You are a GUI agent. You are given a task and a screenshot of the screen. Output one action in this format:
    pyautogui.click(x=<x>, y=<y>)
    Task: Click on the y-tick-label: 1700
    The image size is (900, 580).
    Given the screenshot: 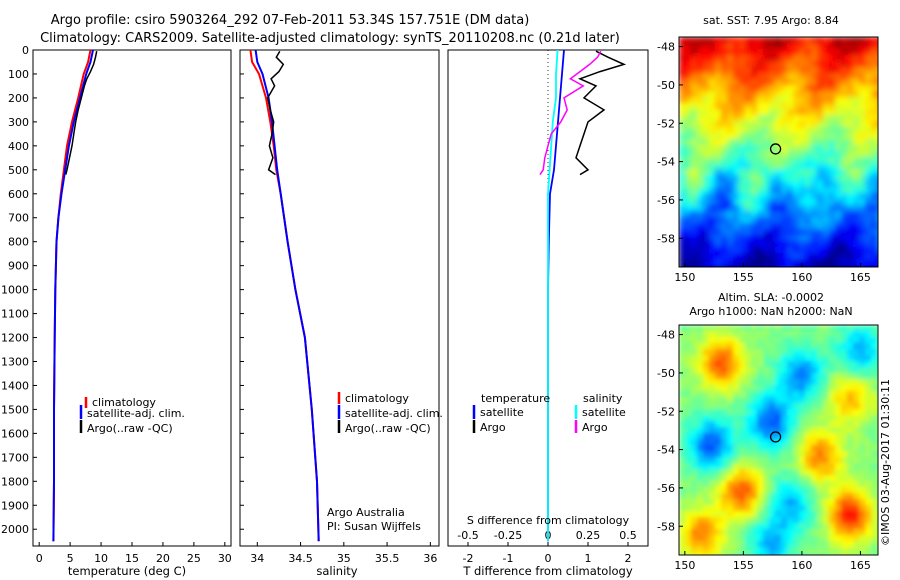 What is the action you would take?
    pyautogui.click(x=15, y=457)
    